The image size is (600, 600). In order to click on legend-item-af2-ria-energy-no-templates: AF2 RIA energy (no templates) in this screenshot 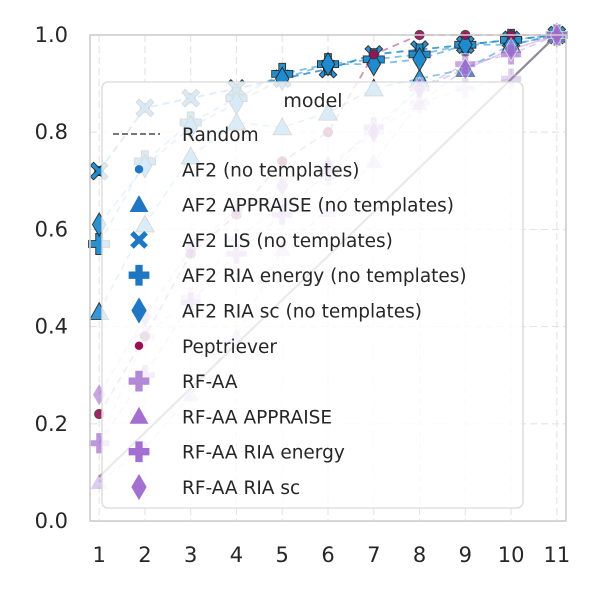, I will do `click(297, 275)`.